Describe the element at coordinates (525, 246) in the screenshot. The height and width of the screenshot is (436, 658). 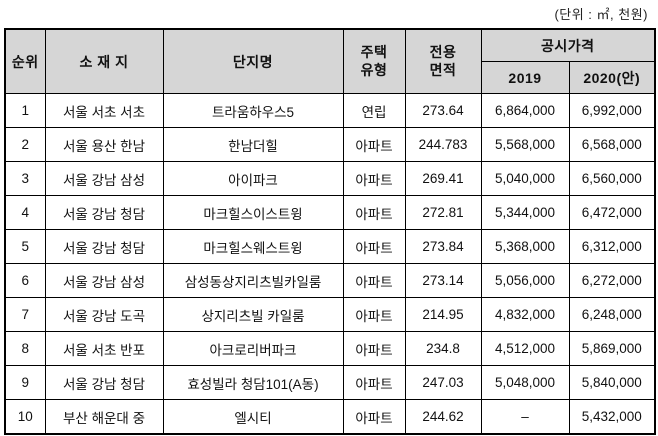
I see `cell-price-2019: 5,368,000` at that location.